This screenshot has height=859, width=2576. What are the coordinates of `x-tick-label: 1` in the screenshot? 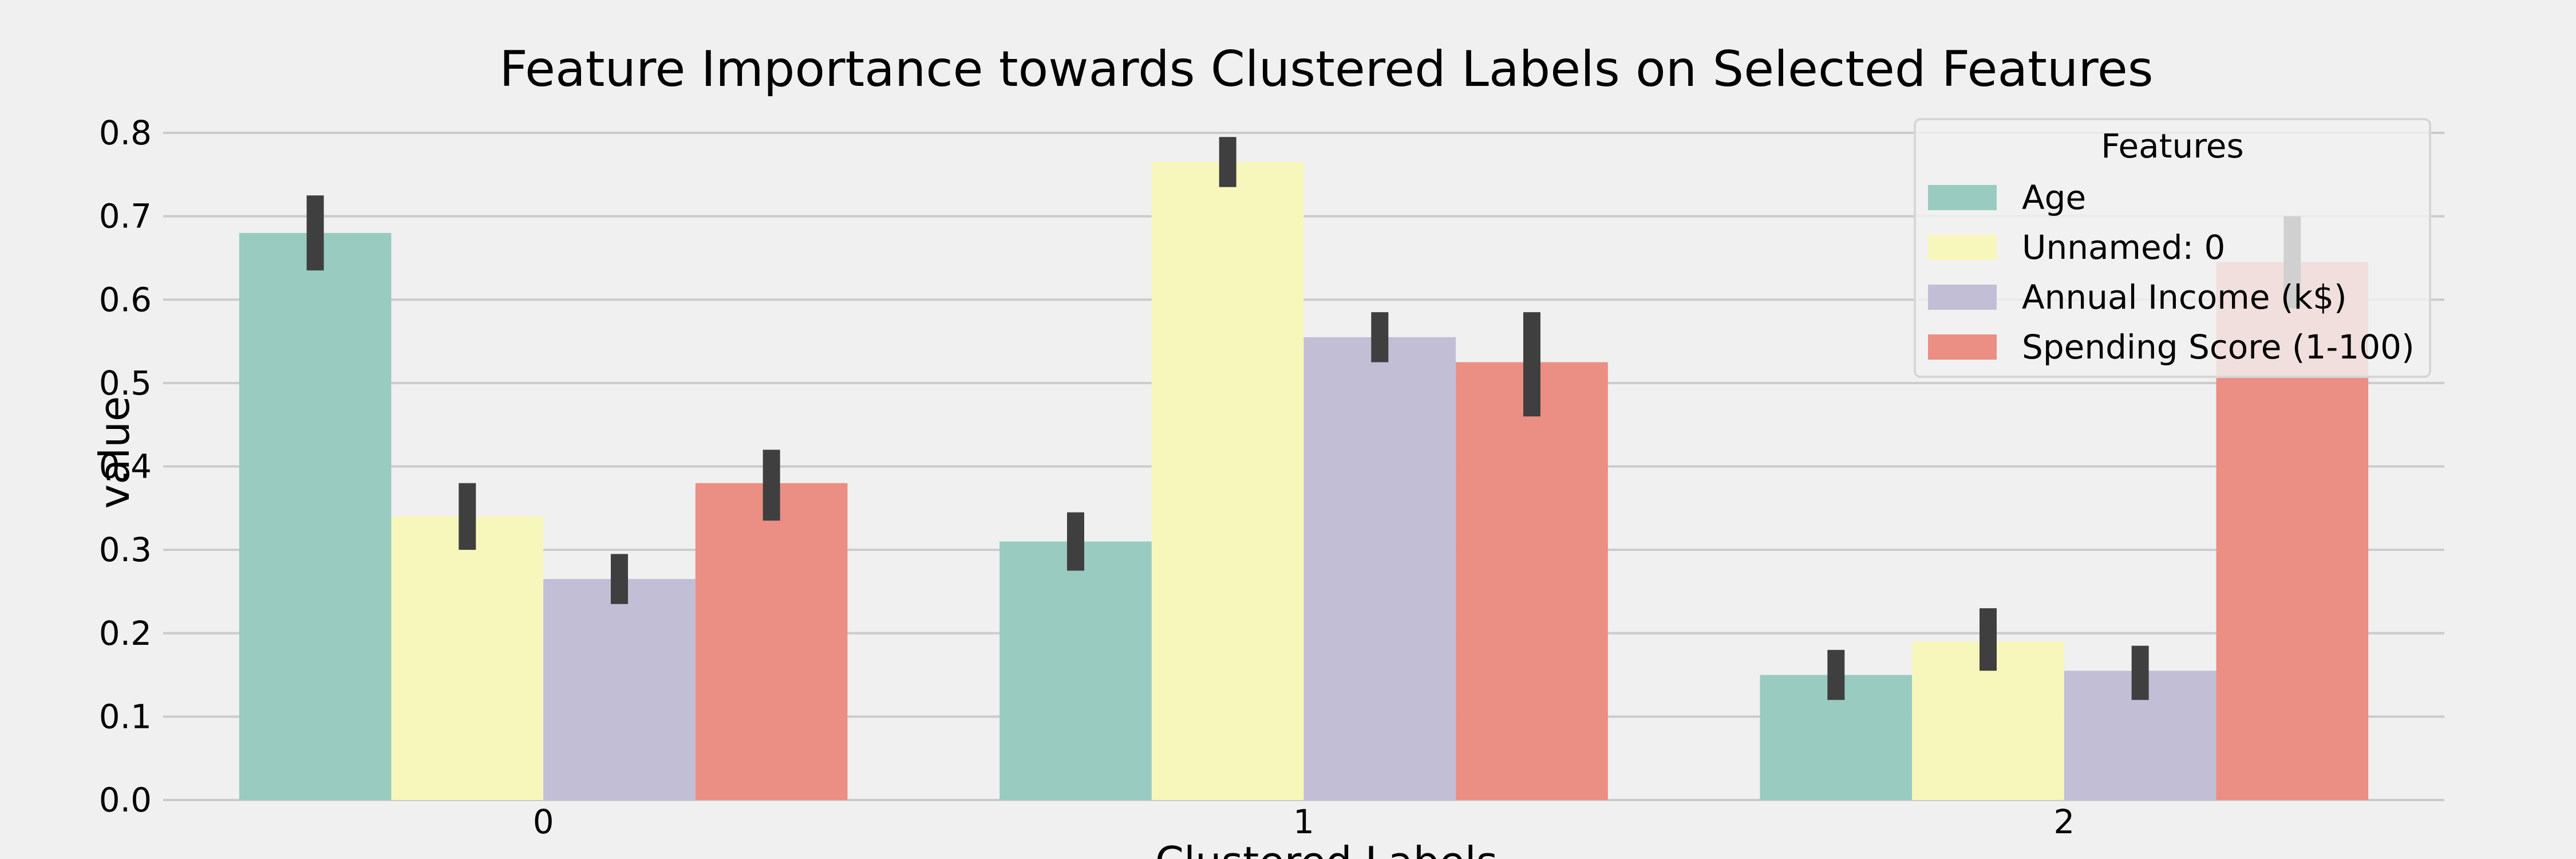 It's located at (1303, 821).